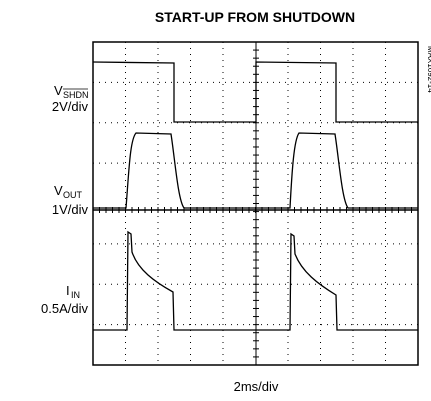  Describe the element at coordinates (255, 170) in the screenshot. I see `vout-trace` at that location.